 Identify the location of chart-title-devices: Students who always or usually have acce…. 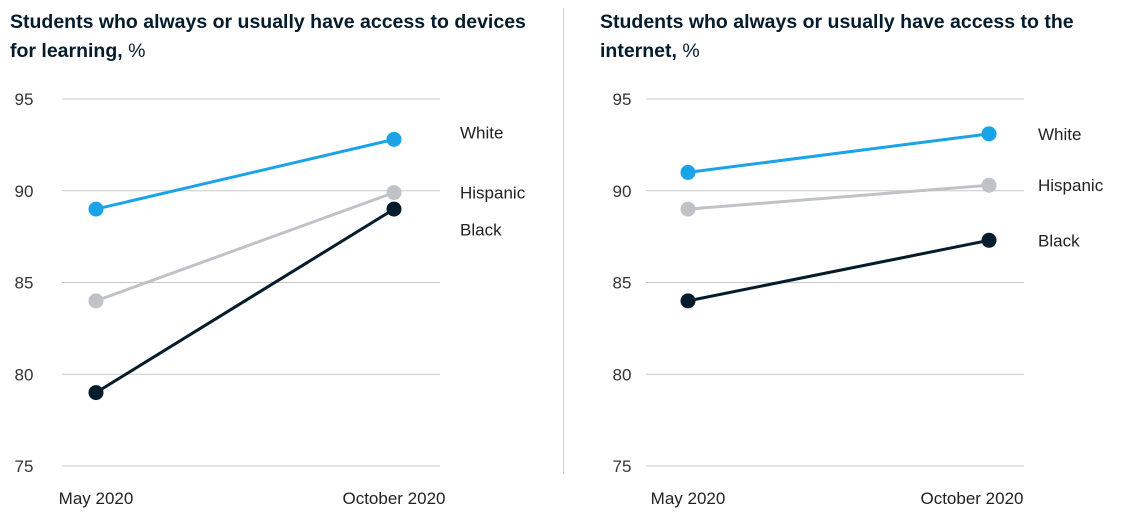
(270, 37).